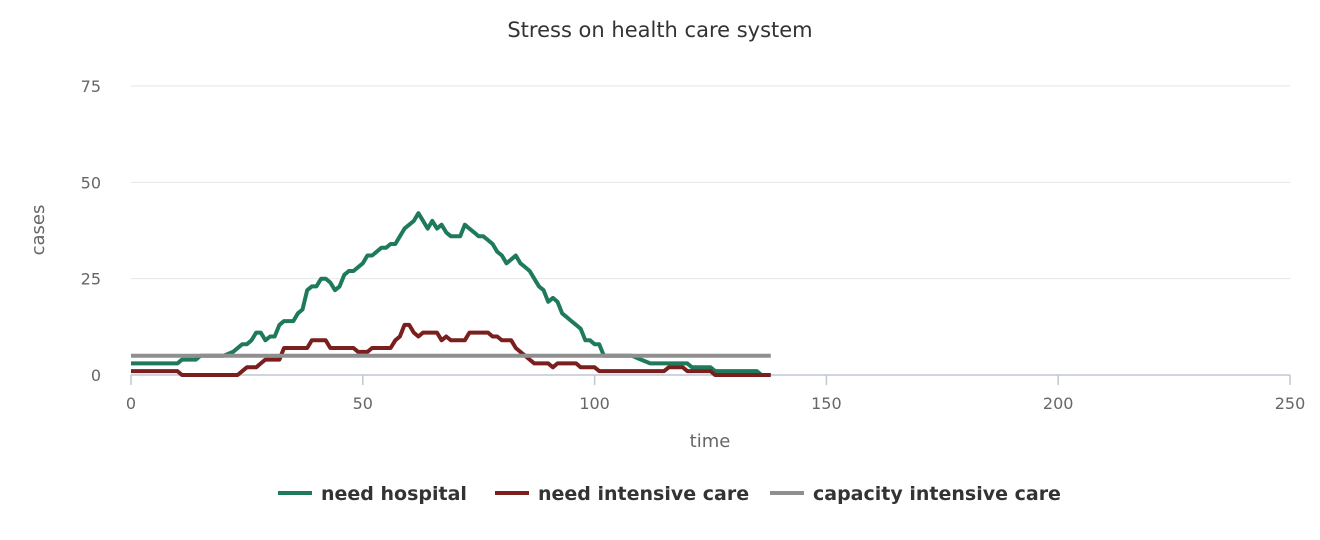 This screenshot has height=540, width=1320. Describe the element at coordinates (451, 349) in the screenshot. I see `series-line-need-intensive-care` at that location.